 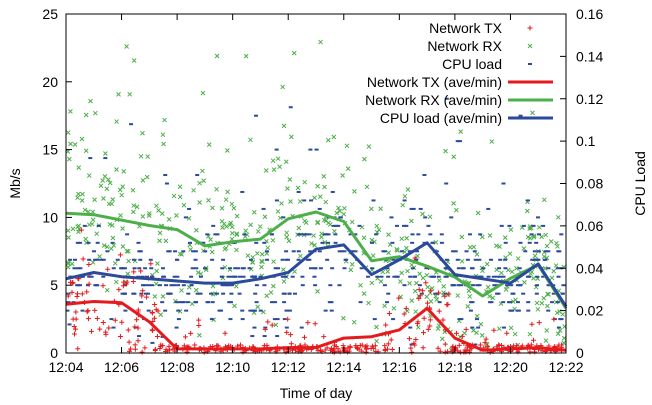 What do you see at coordinates (589, 268) in the screenshot?
I see `y2-tick-label: 0.04` at bounding box center [589, 268].